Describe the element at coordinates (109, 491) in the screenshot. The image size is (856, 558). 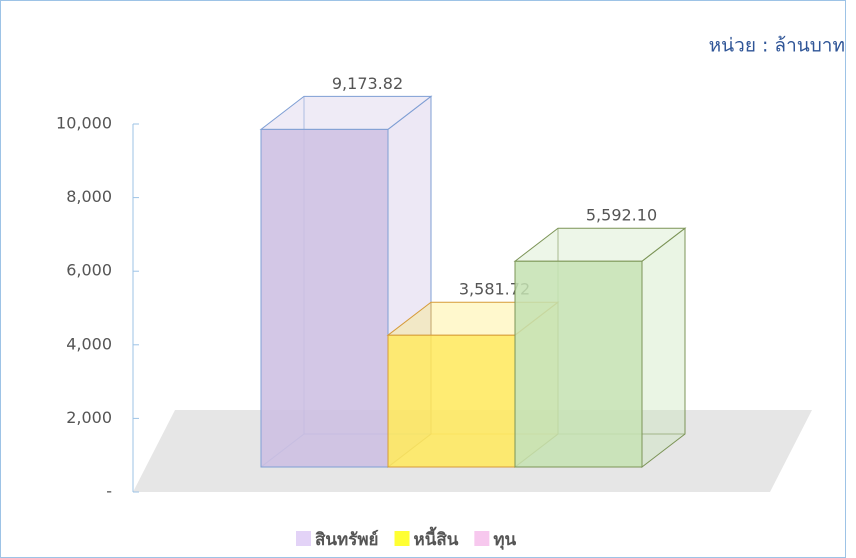
I see `y-tick-label: -` at that location.